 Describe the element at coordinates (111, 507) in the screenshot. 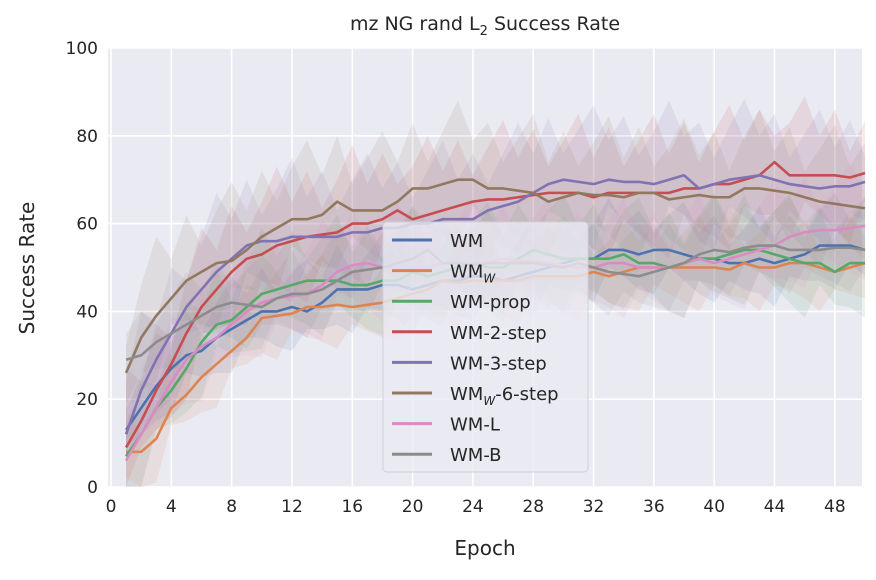

I see `x-tick-label: 0` at that location.